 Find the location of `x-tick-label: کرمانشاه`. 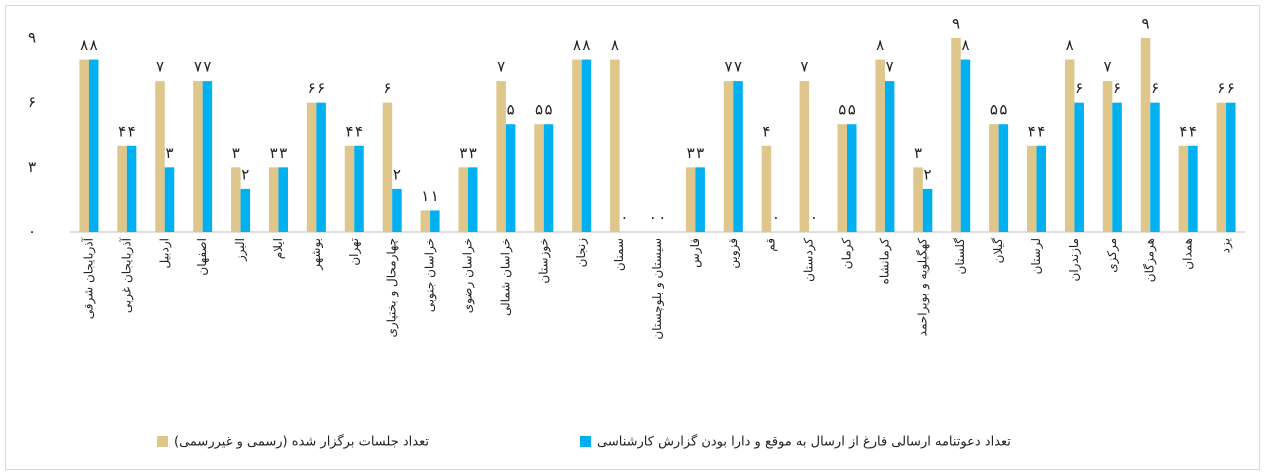

x-tick-label: کرمانشاه is located at coordinates (884, 261).